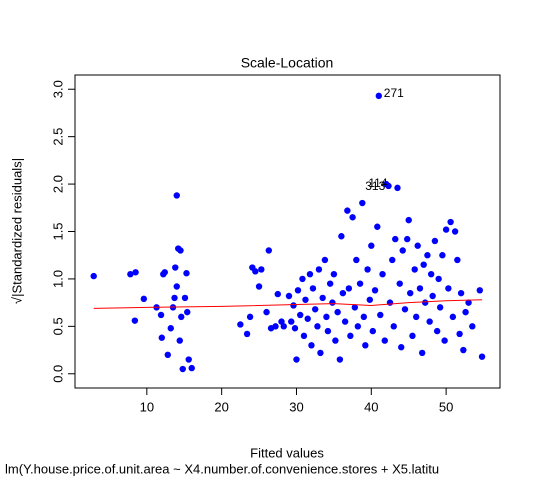 The width and height of the screenshot is (538, 484). I want to click on point-label: 313, so click(375, 186).